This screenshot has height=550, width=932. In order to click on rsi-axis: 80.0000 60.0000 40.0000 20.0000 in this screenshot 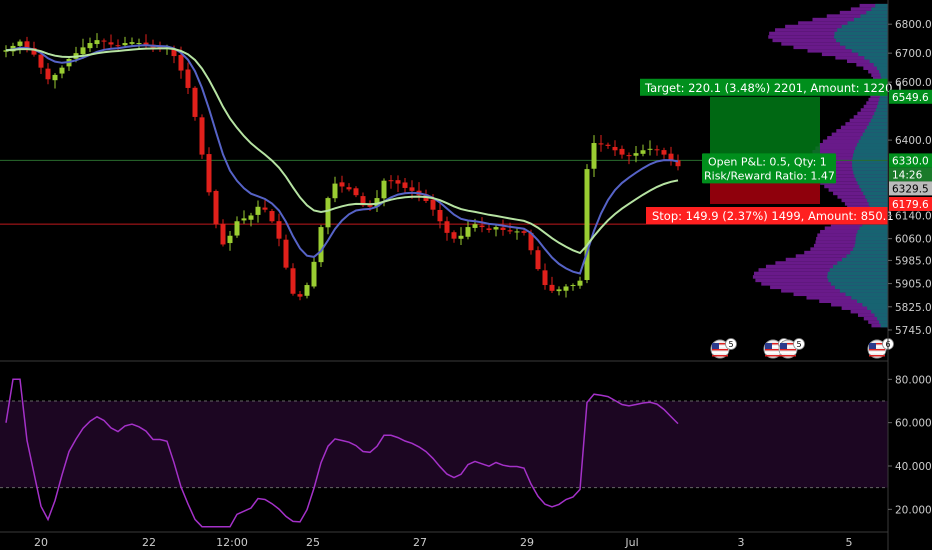, I will do `click(910, 445)`.